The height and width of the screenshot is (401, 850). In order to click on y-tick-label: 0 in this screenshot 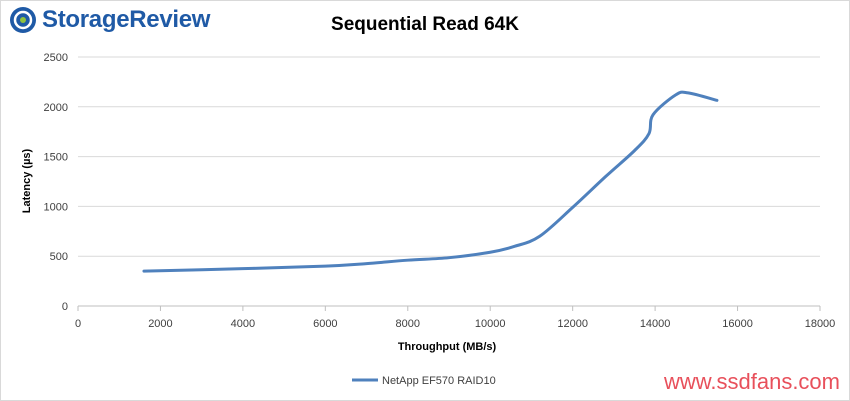, I will do `click(65, 307)`.